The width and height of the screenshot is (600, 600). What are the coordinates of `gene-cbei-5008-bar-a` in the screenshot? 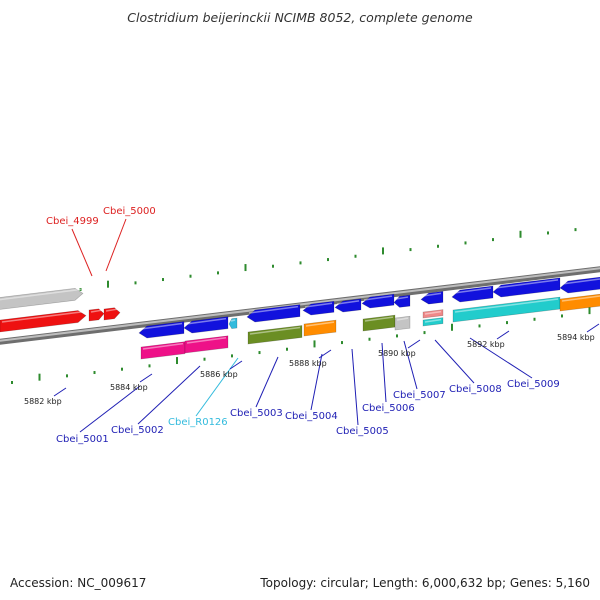 It's located at (433, 314).